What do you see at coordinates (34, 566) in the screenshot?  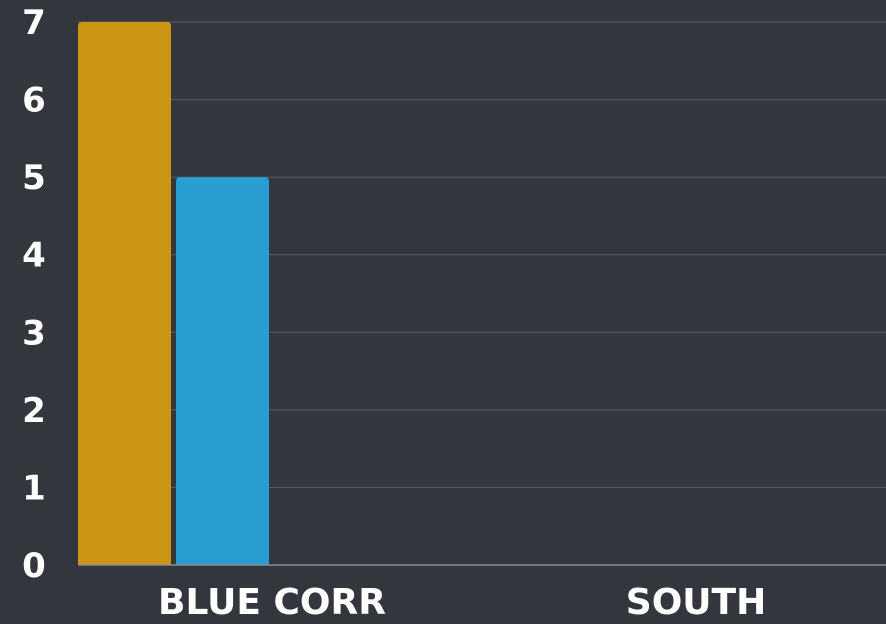 I see `y-tick-label: 0` at bounding box center [34, 566].